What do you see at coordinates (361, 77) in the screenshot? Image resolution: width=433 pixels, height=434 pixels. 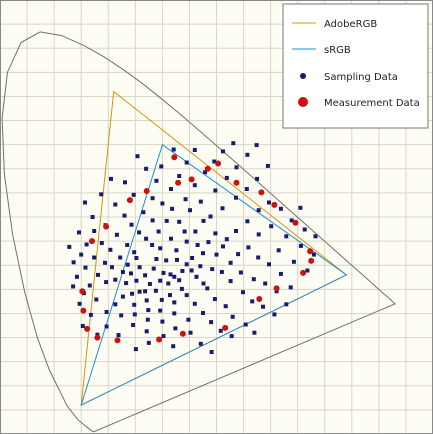 I see `legend-sampling-label: Sampling Data` at bounding box center [361, 77].